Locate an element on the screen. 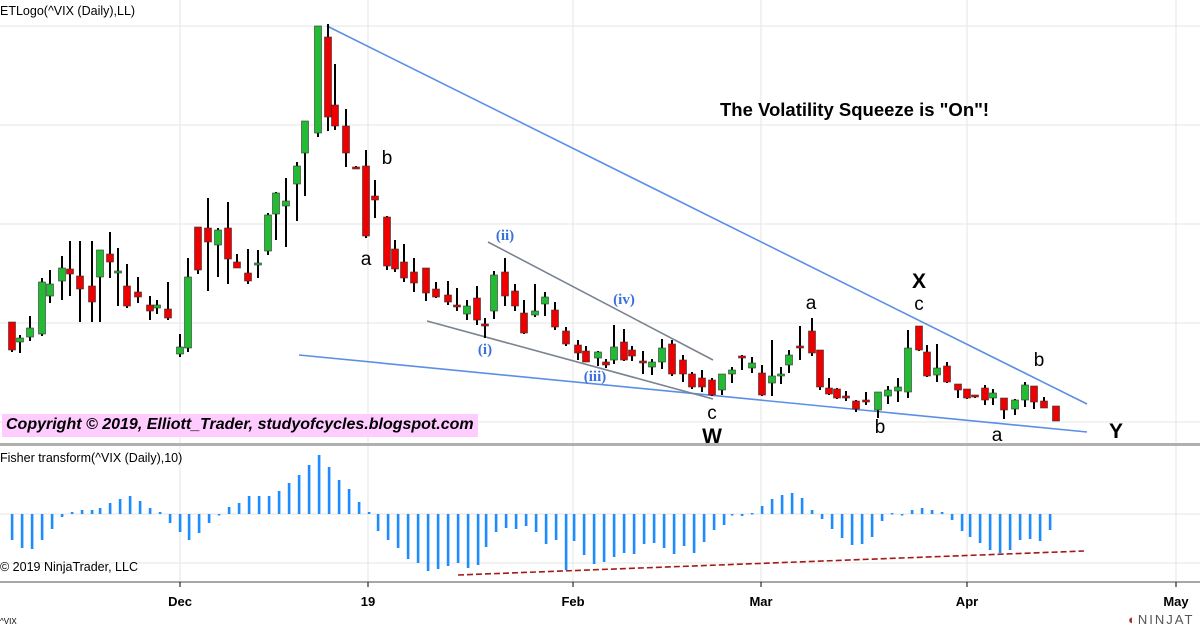  subwave-lower-line is located at coordinates (570, 360).